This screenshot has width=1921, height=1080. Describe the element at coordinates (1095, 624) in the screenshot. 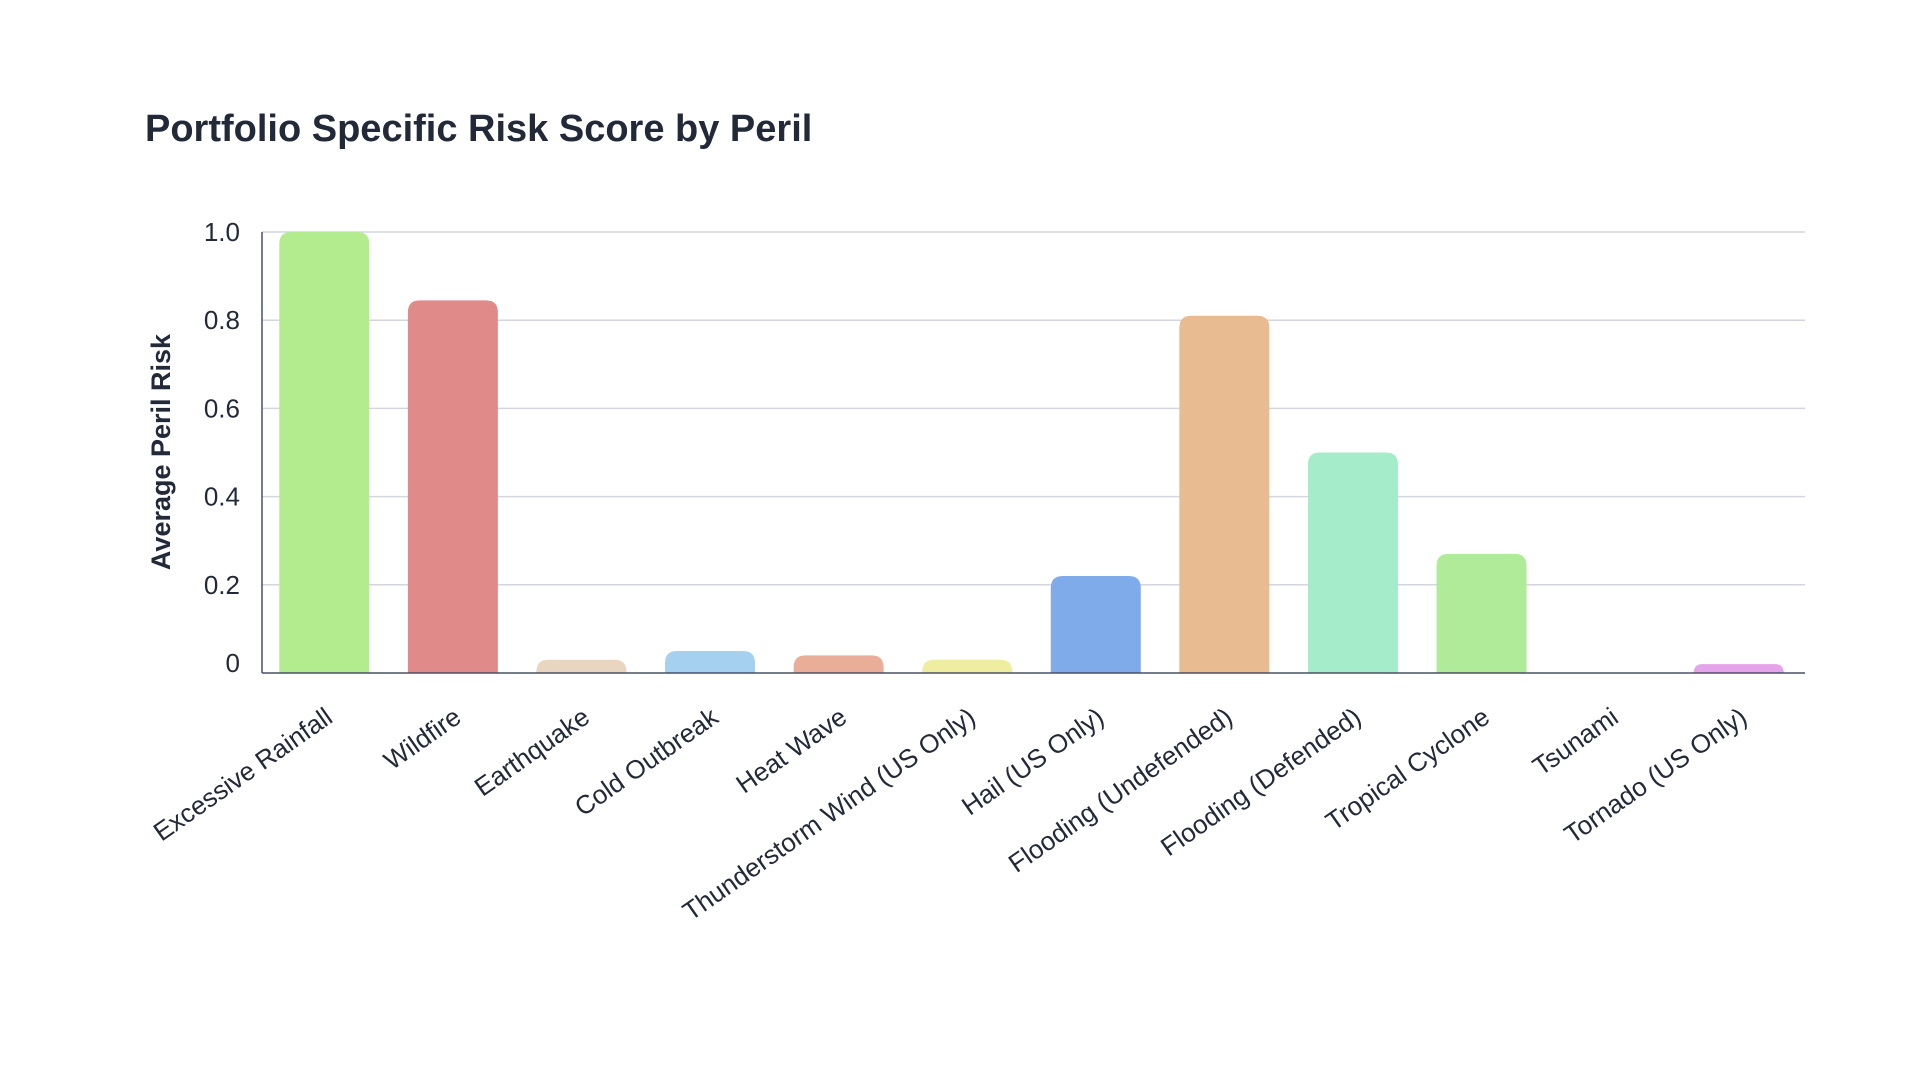

I see `bar-hail-us-only` at that location.